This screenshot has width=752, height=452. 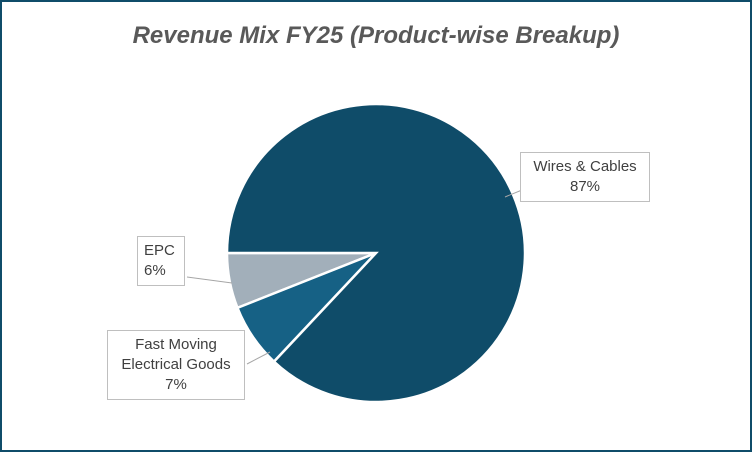 I want to click on data-label: Wires & Cables 87%, so click(x=585, y=177).